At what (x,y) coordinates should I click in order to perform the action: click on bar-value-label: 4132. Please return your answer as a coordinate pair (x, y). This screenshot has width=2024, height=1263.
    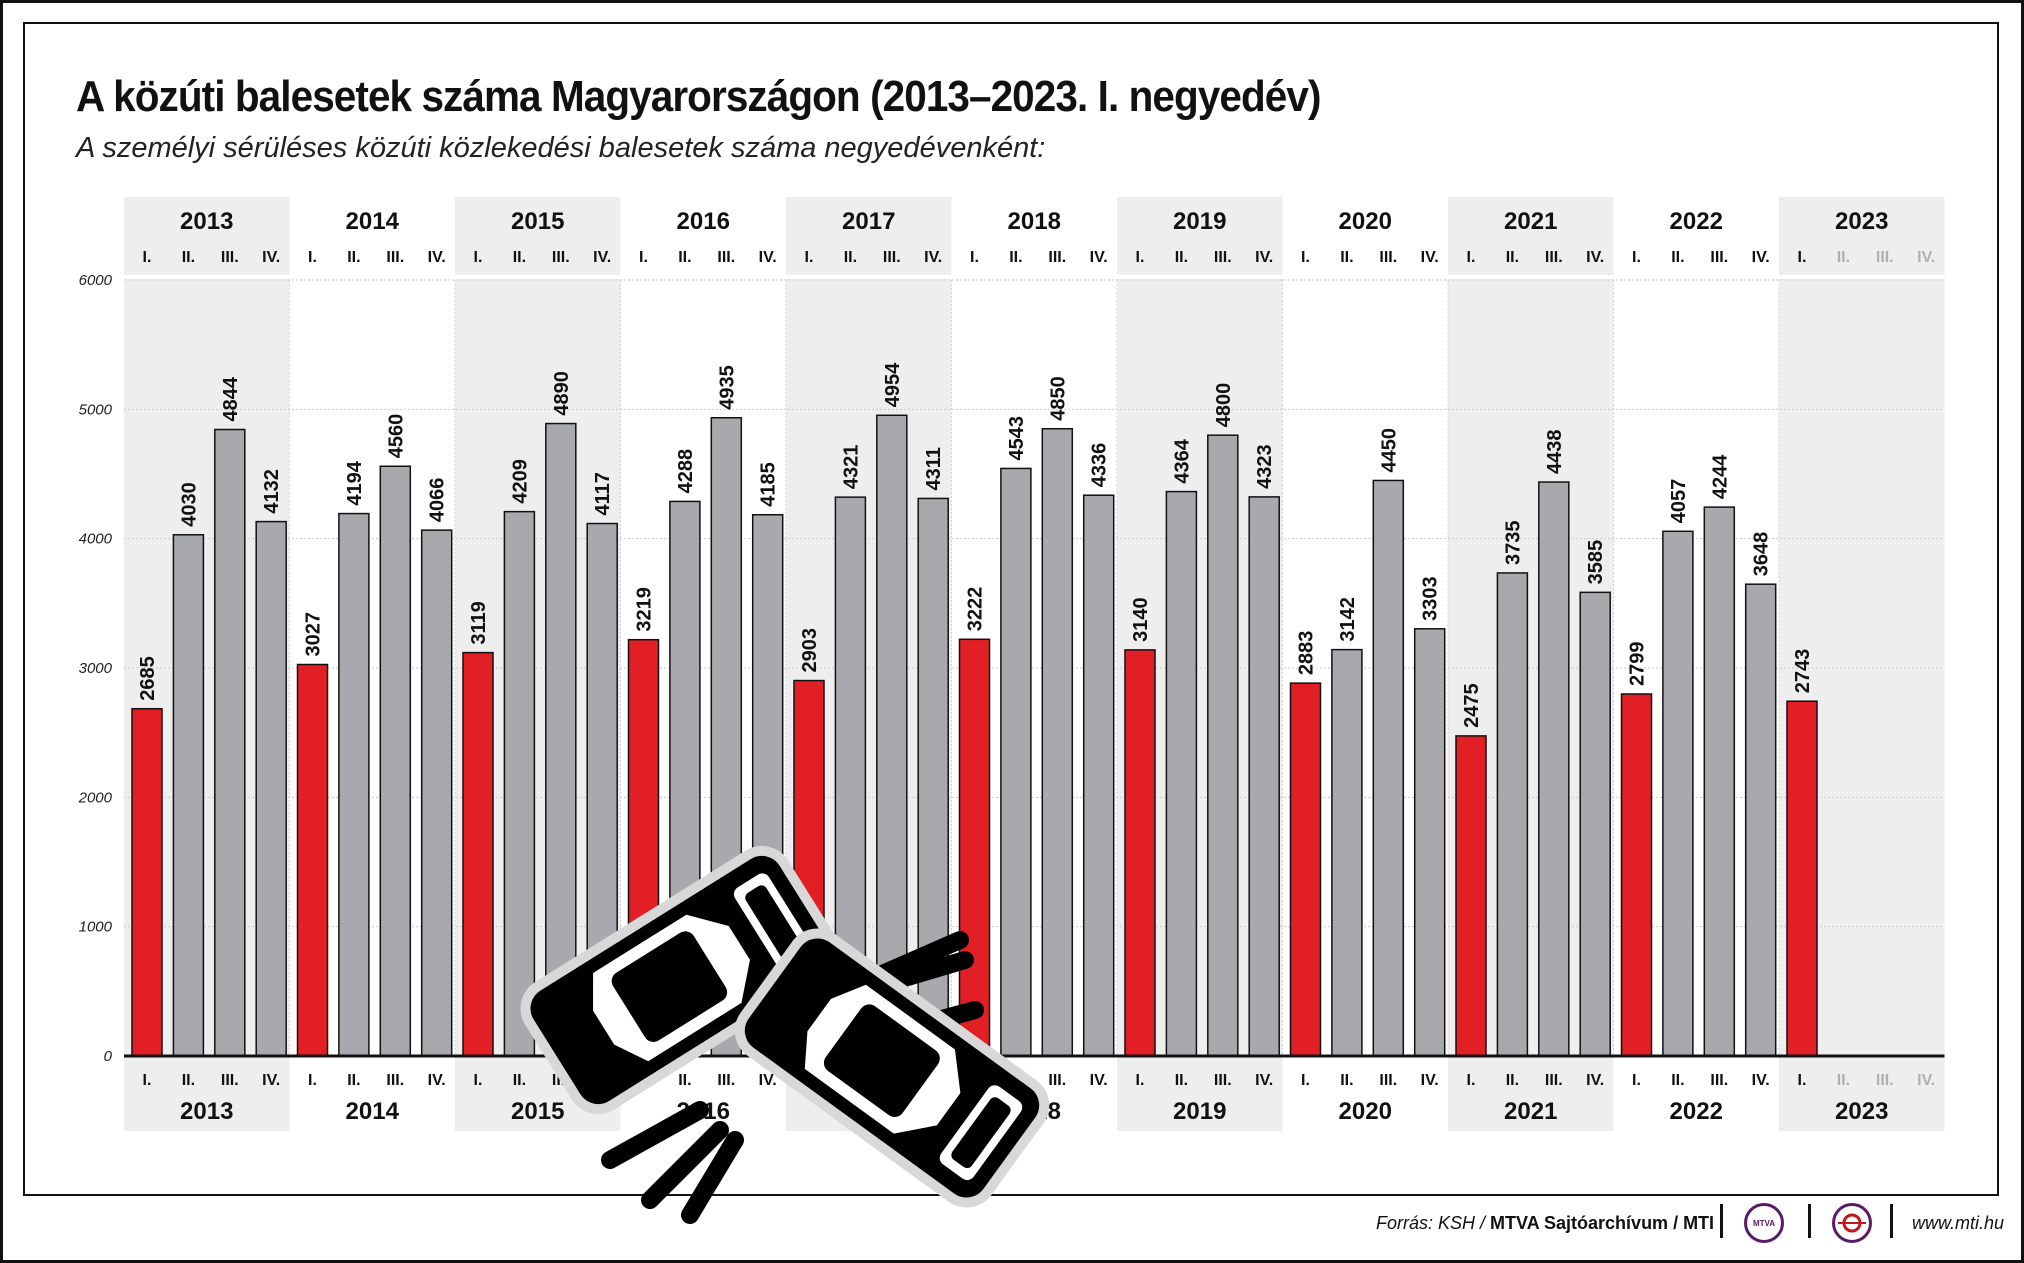
    Looking at the image, I should click on (272, 491).